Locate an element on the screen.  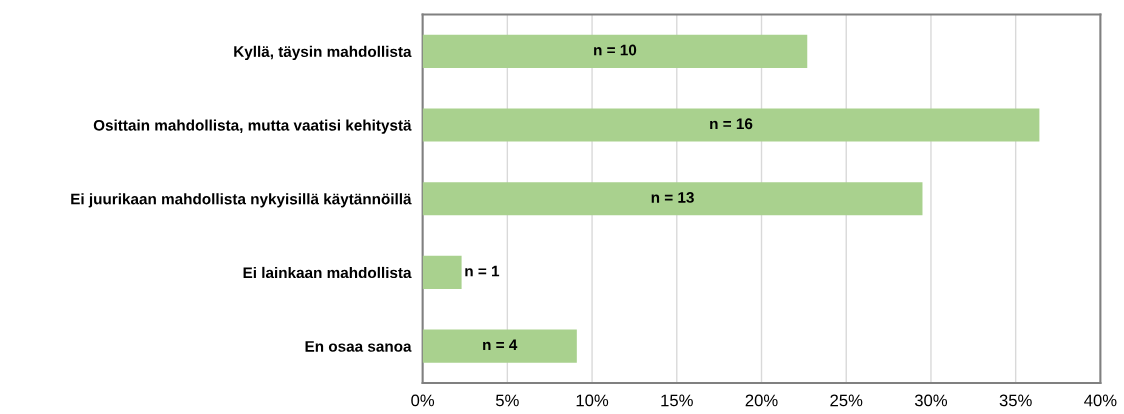
x-tick-label: 10% is located at coordinates (592, 400).